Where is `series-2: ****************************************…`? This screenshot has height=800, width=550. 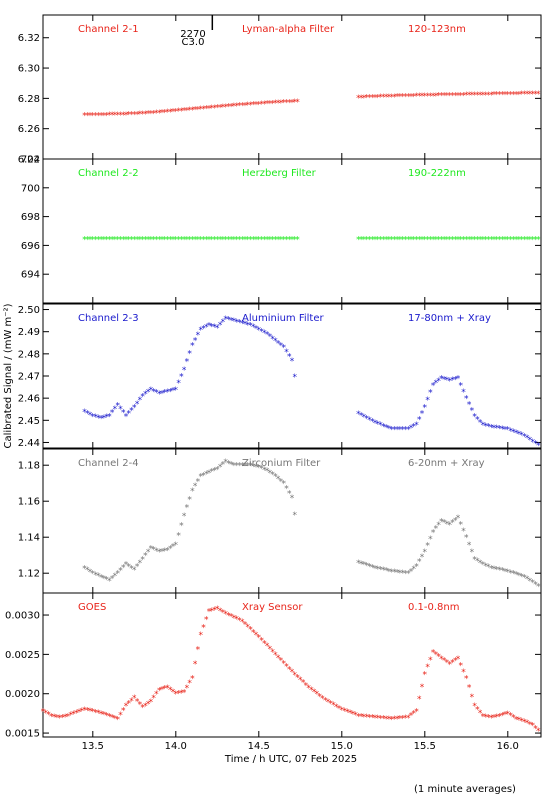 series-2: ****************************************… is located at coordinates (448, 553).